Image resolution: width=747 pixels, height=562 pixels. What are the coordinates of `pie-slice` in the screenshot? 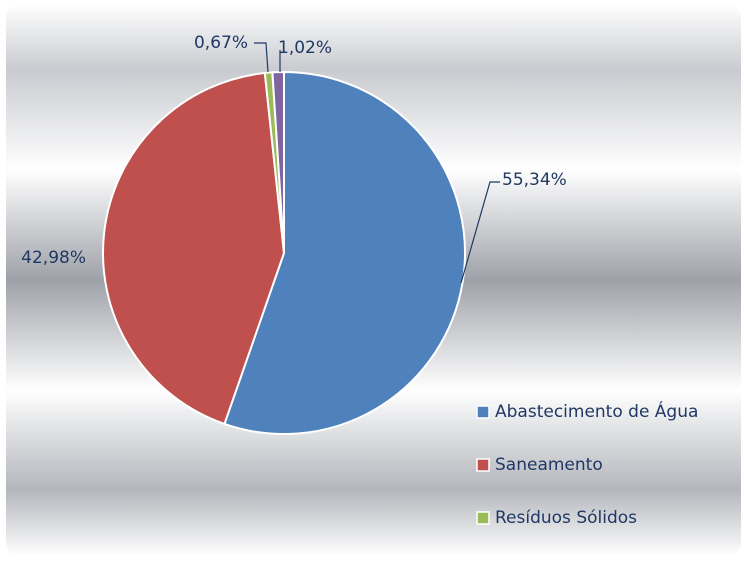 It's located at (278, 162).